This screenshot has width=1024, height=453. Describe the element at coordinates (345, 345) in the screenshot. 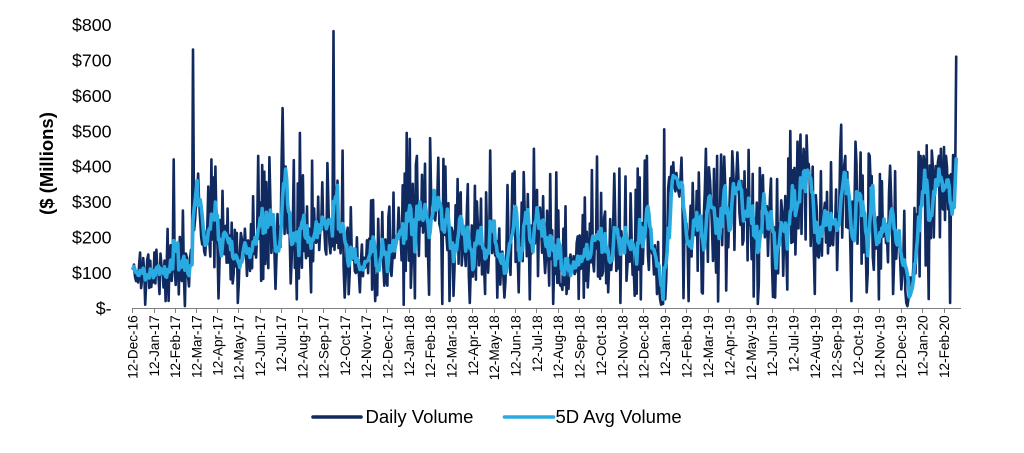

I see `svg-text: 12-Oct-17` at that location.